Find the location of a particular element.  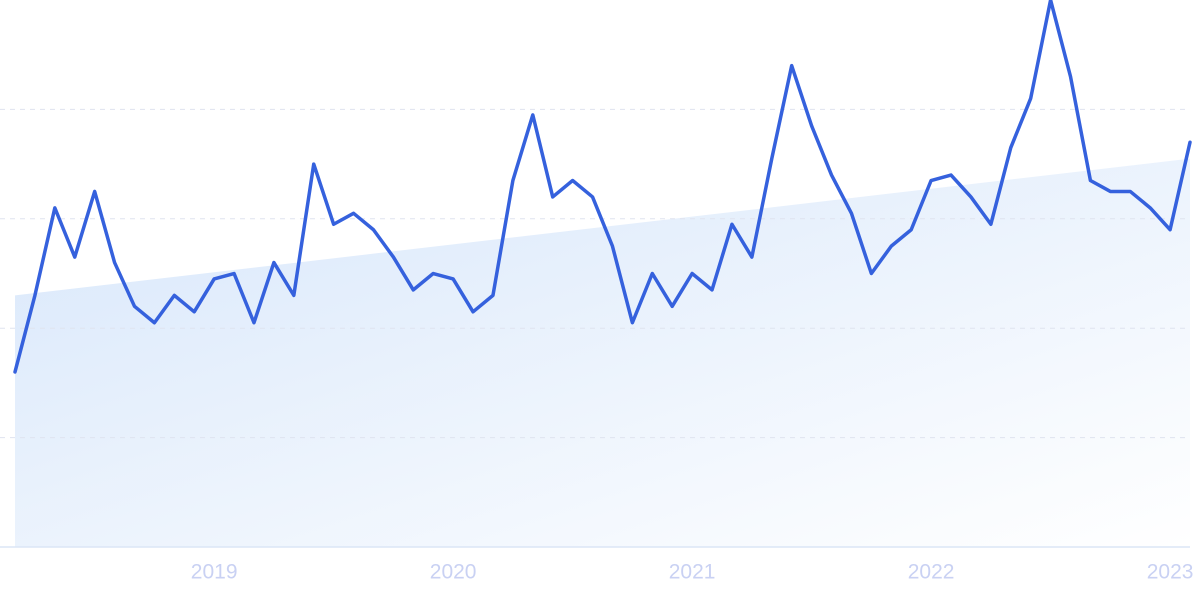

x-tick-label: 2019 is located at coordinates (214, 572).